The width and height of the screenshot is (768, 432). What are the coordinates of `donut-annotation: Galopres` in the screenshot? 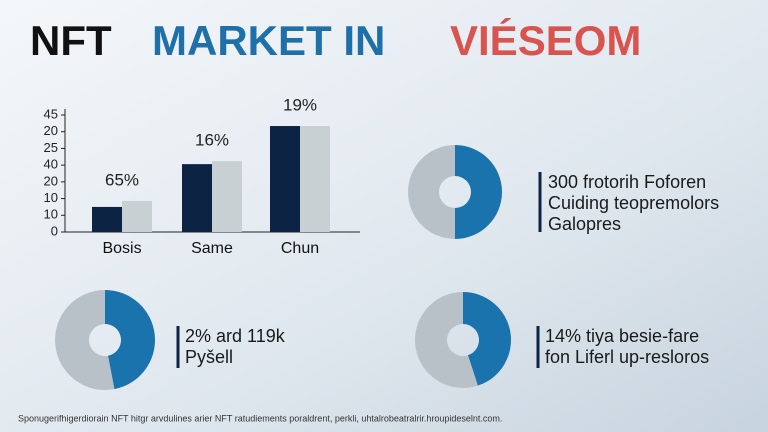 It's located at (584, 224).